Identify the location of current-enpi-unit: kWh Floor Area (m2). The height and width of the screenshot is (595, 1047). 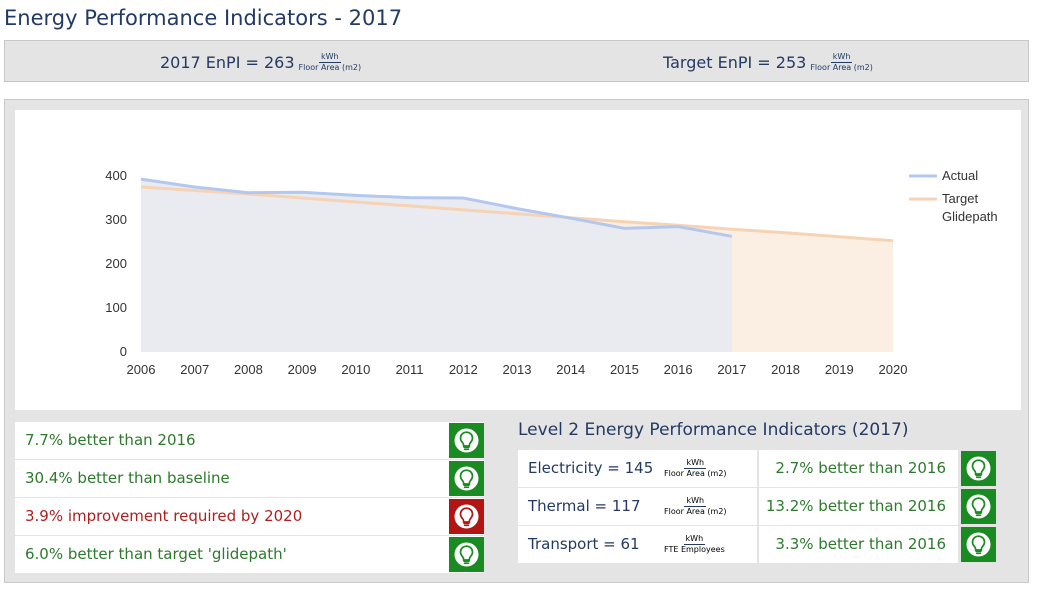
(330, 61).